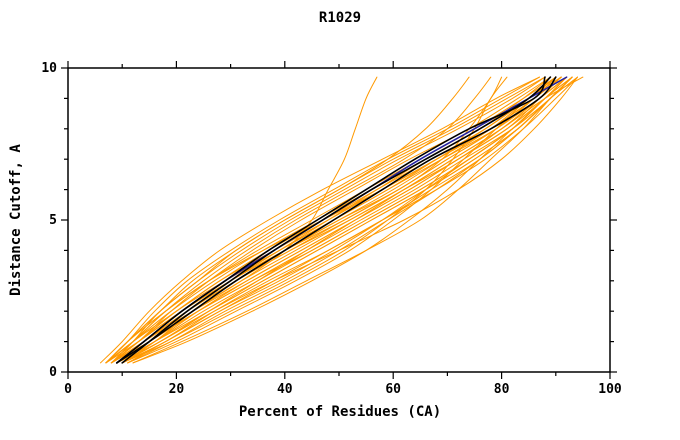 The width and height of the screenshot is (680, 440). What do you see at coordinates (610, 389) in the screenshot?
I see `x-tick-label: 100` at bounding box center [610, 389].